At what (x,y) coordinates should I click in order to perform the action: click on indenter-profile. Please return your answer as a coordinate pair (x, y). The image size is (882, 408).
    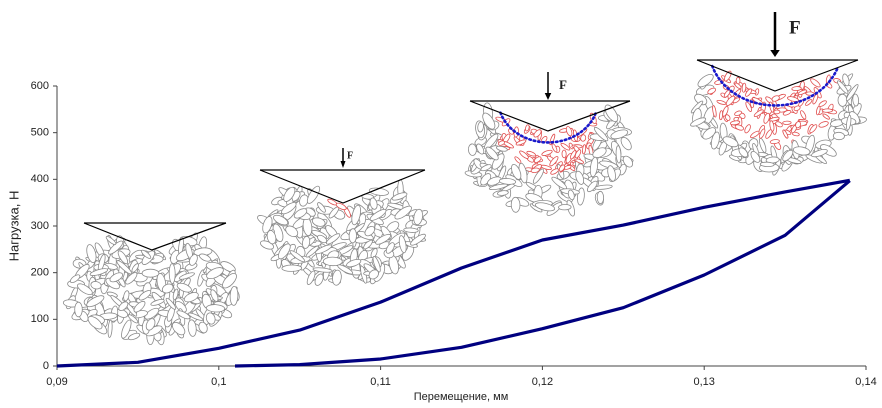
    Looking at the image, I should click on (550, 116).